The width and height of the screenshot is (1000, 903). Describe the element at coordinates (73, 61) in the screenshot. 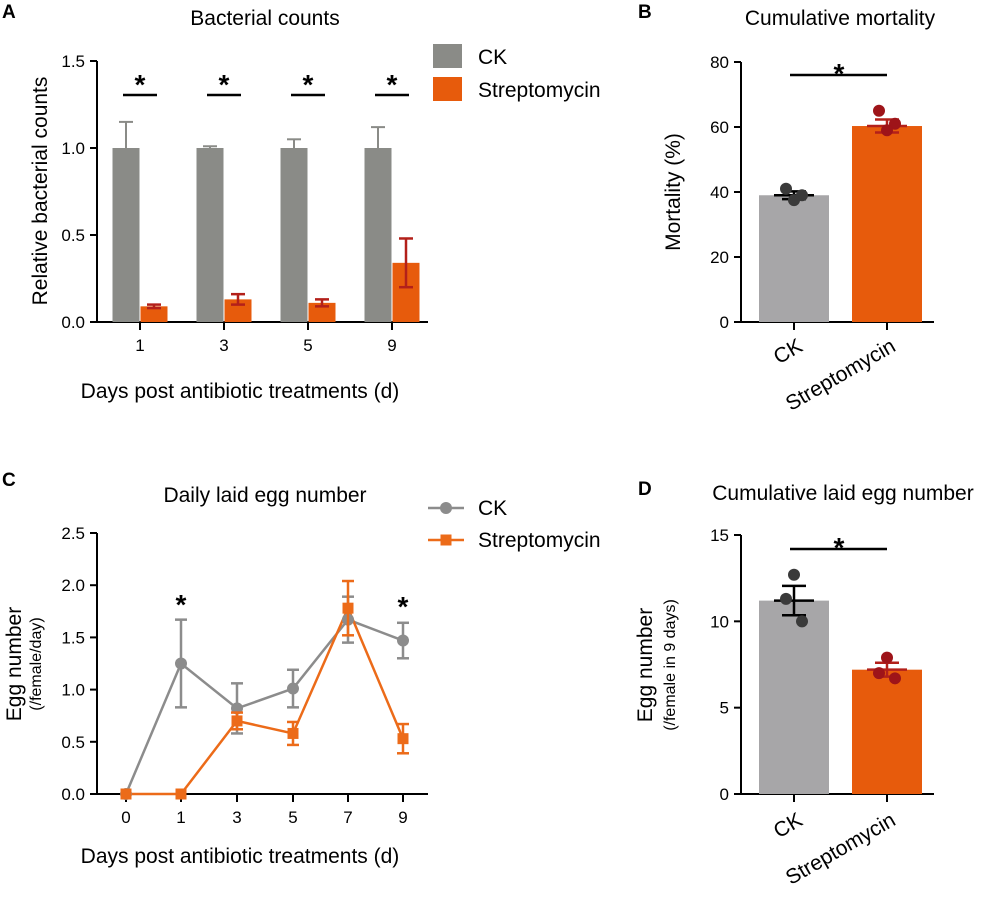

I see `chart-a-ytick-label: 1.5` at that location.